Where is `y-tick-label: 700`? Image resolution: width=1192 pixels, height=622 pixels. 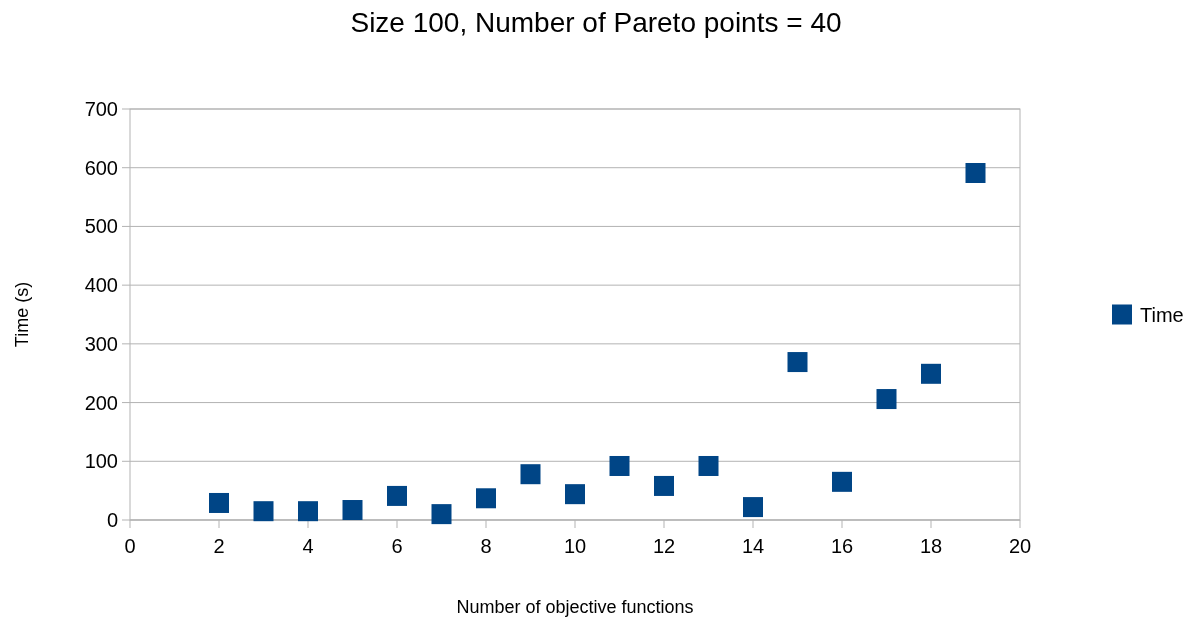 y-tick-label: 700 is located at coordinates (101, 109).